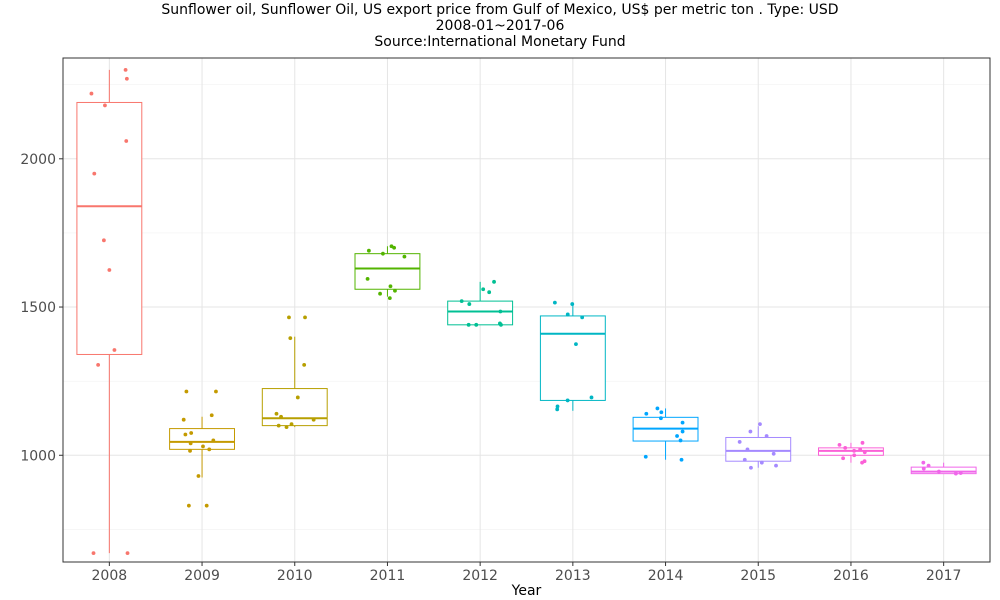 This screenshot has height=600, width=1000. I want to click on x-tick-label: 2009, so click(202, 576).